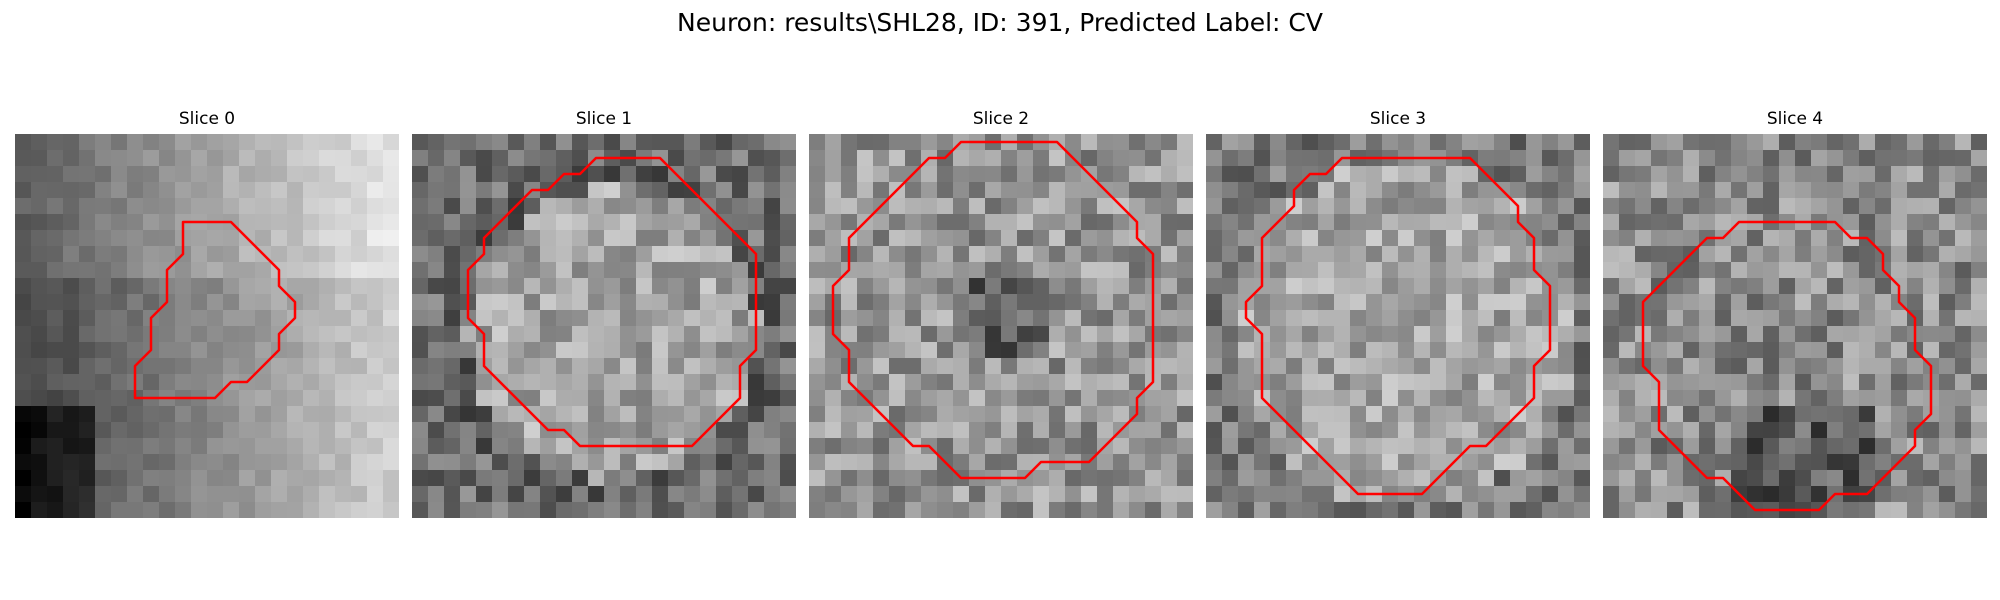 The width and height of the screenshot is (2000, 600). I want to click on slice-title: Slice 2, so click(1001, 119).